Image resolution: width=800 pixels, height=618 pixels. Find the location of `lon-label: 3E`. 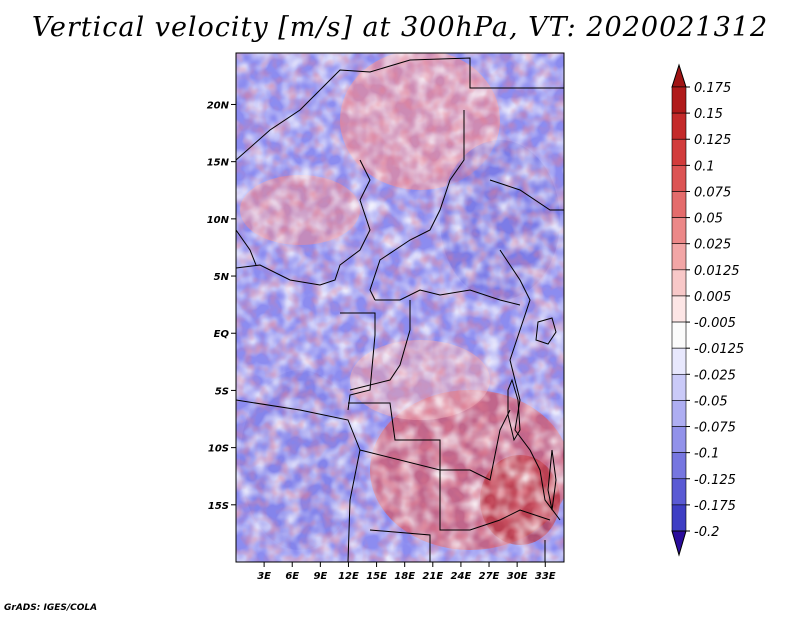

lon-label: 3E is located at coordinates (264, 576).